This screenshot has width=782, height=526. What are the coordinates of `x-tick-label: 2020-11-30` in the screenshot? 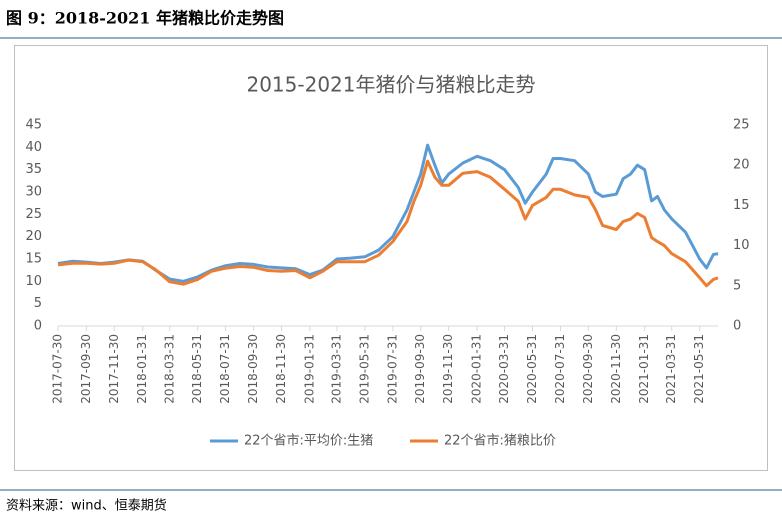 It's located at (616, 369).